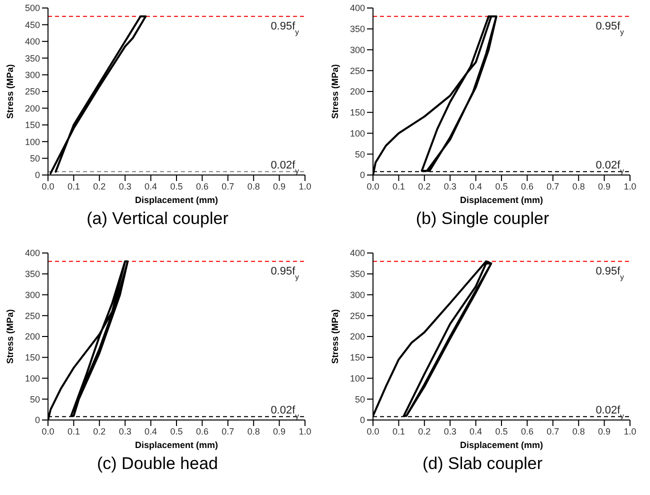 The height and width of the screenshot is (495, 650). I want to click on y-tick-label: 500, so click(32, 8).